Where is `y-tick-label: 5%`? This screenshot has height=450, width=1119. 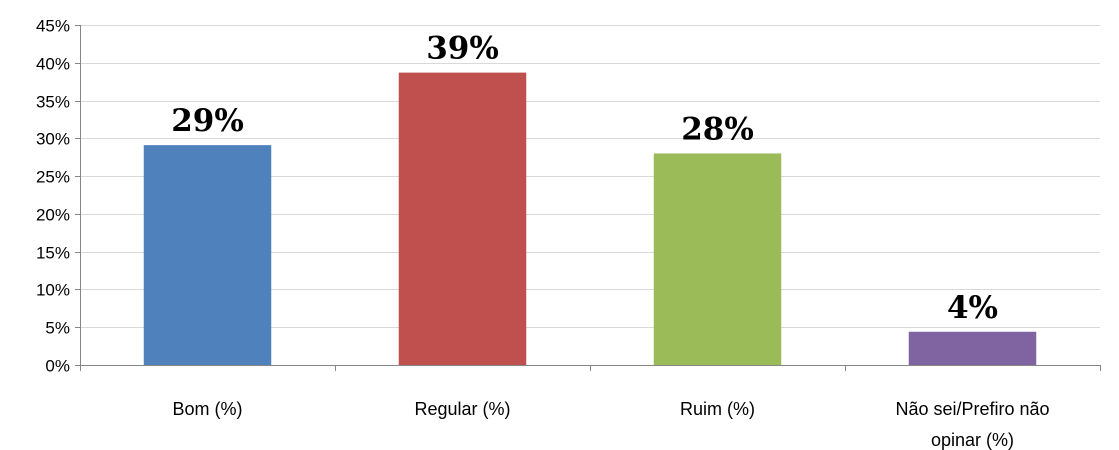
y-tick-label: 5% is located at coordinates (57, 328).